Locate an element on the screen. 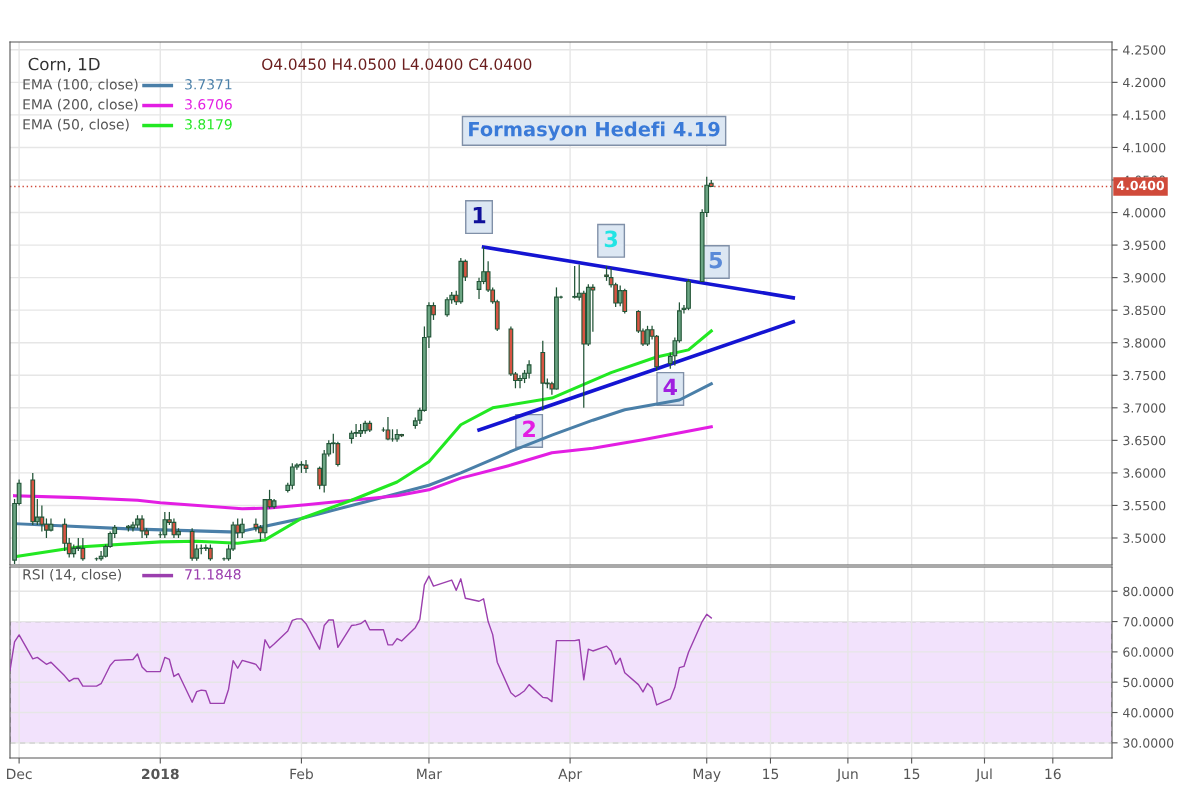 This screenshot has width=1178, height=811. x-tick-label: 2018 is located at coordinates (160, 774).